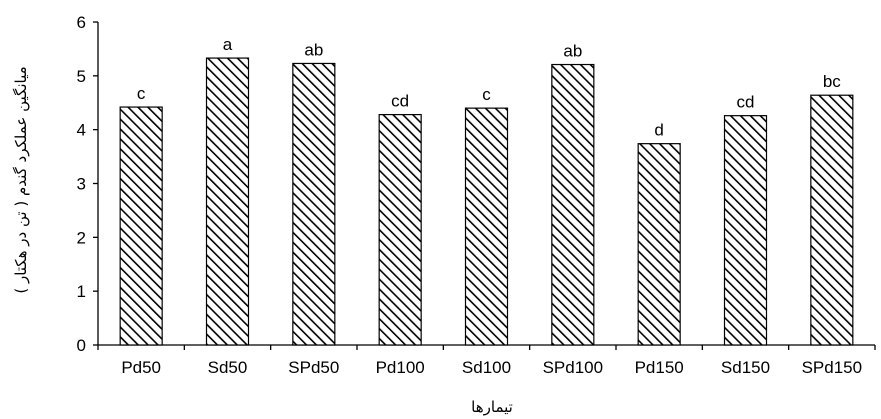  I want to click on y-tick-label: 1, so click(81, 291).